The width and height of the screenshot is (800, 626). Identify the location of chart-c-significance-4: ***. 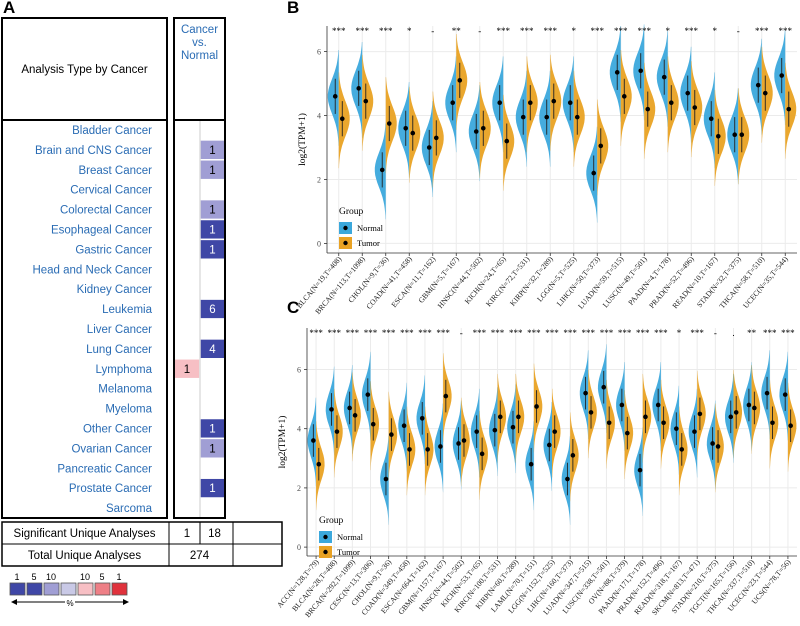
(389, 333).